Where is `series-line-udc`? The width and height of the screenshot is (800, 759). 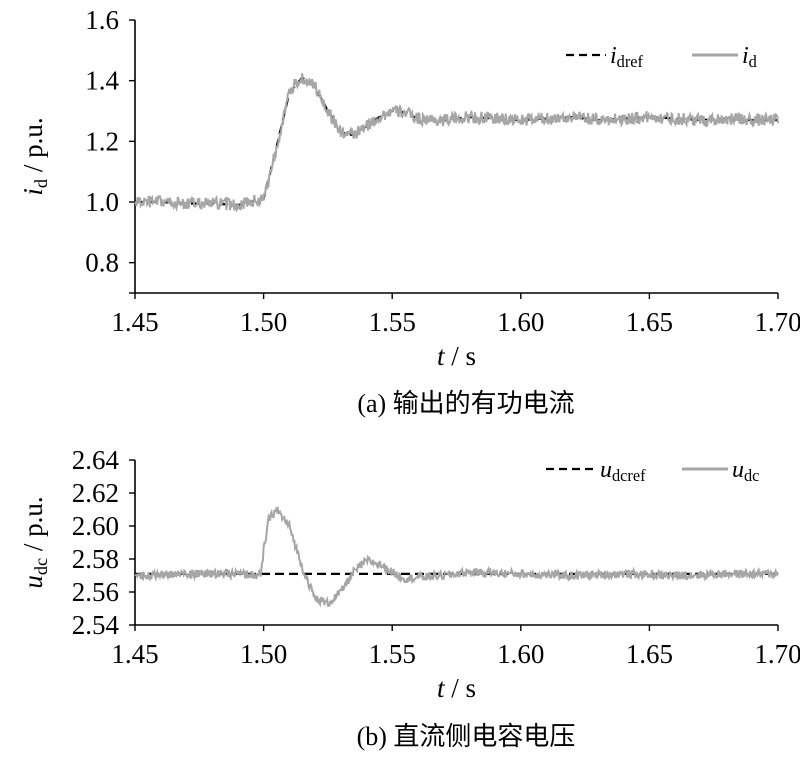 series-line-udc is located at coordinates (456, 556).